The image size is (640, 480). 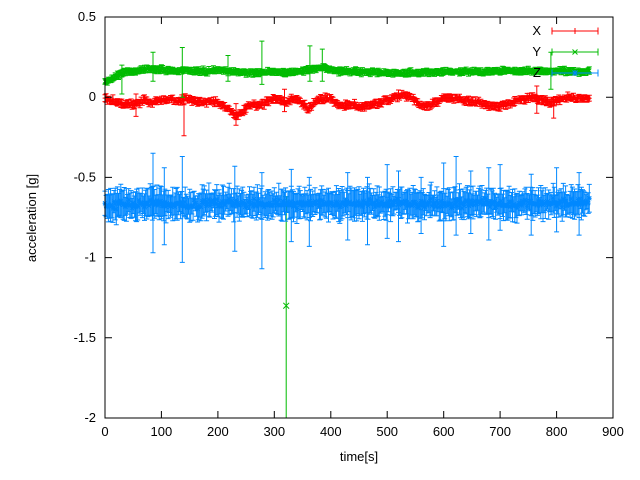 What do you see at coordinates (162, 431) in the screenshot?
I see `x-tick-label: 100` at bounding box center [162, 431].